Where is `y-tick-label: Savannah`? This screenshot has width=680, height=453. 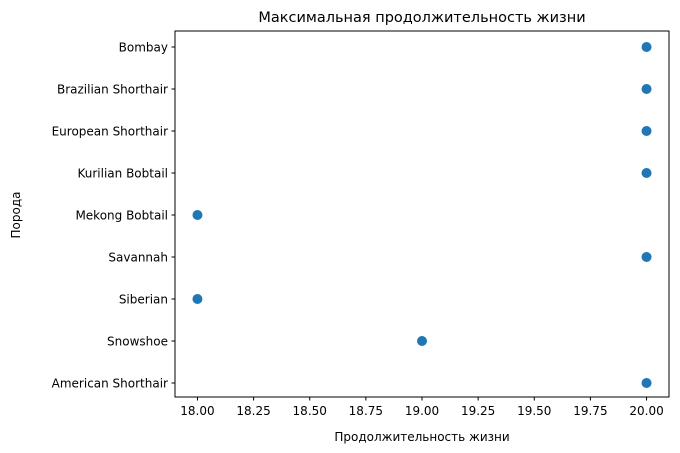 y-tick-label: Savannah is located at coordinates (138, 257).